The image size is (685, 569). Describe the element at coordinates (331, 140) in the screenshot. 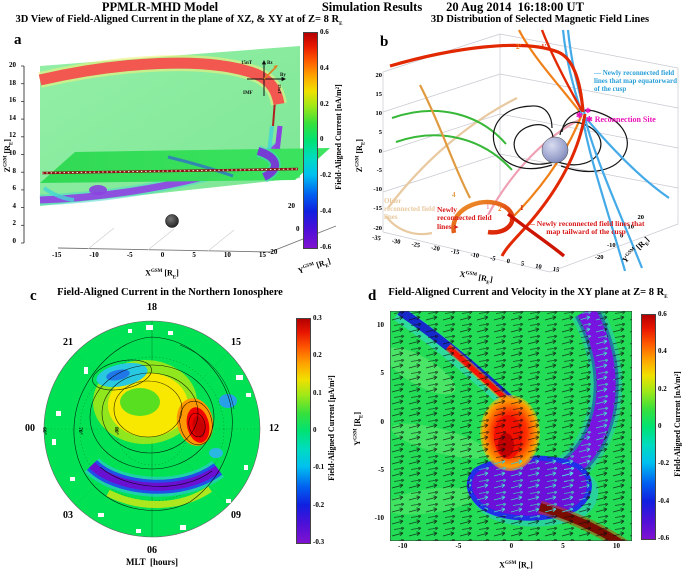

I see `panel-a-colorbar-ticks: 0.6 0.4 0.2 0 -0.2 -0.4 -0.6` at that location.